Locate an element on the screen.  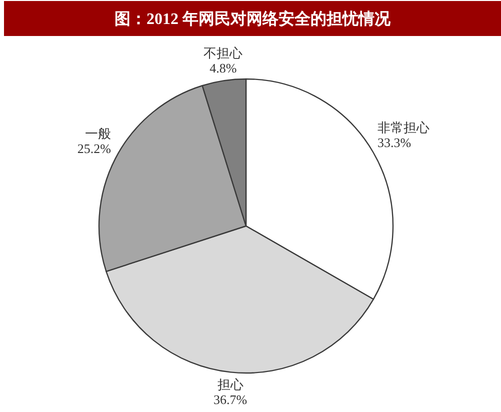
title-banner: 图：2012 年网民对网络安全的担忧情况 is located at coordinates (252, 18).